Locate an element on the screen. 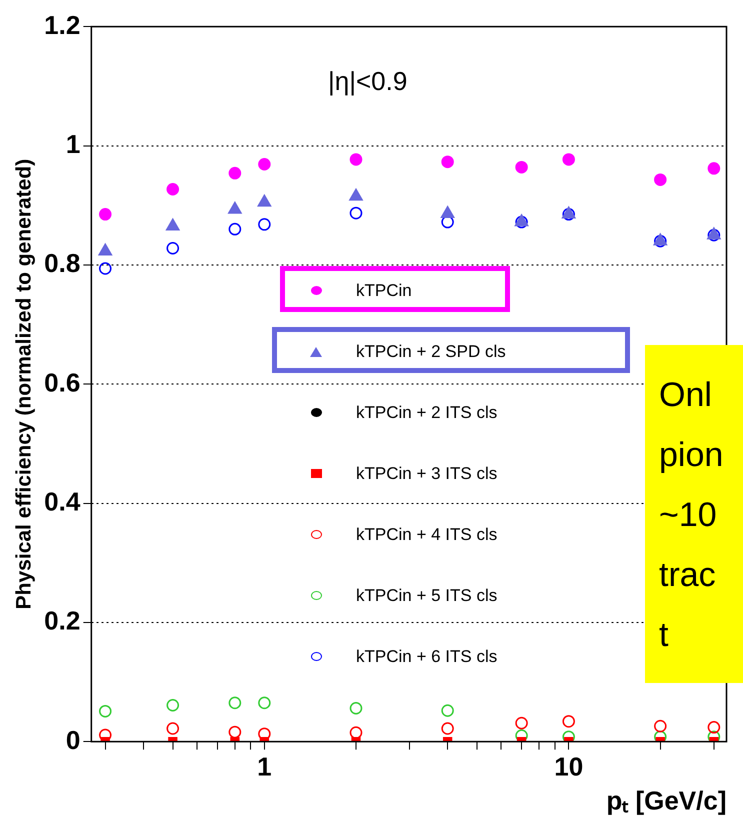 This screenshot has width=743, height=830. annotation: Onl pion ~10 trac t is located at coordinates (694, 514).